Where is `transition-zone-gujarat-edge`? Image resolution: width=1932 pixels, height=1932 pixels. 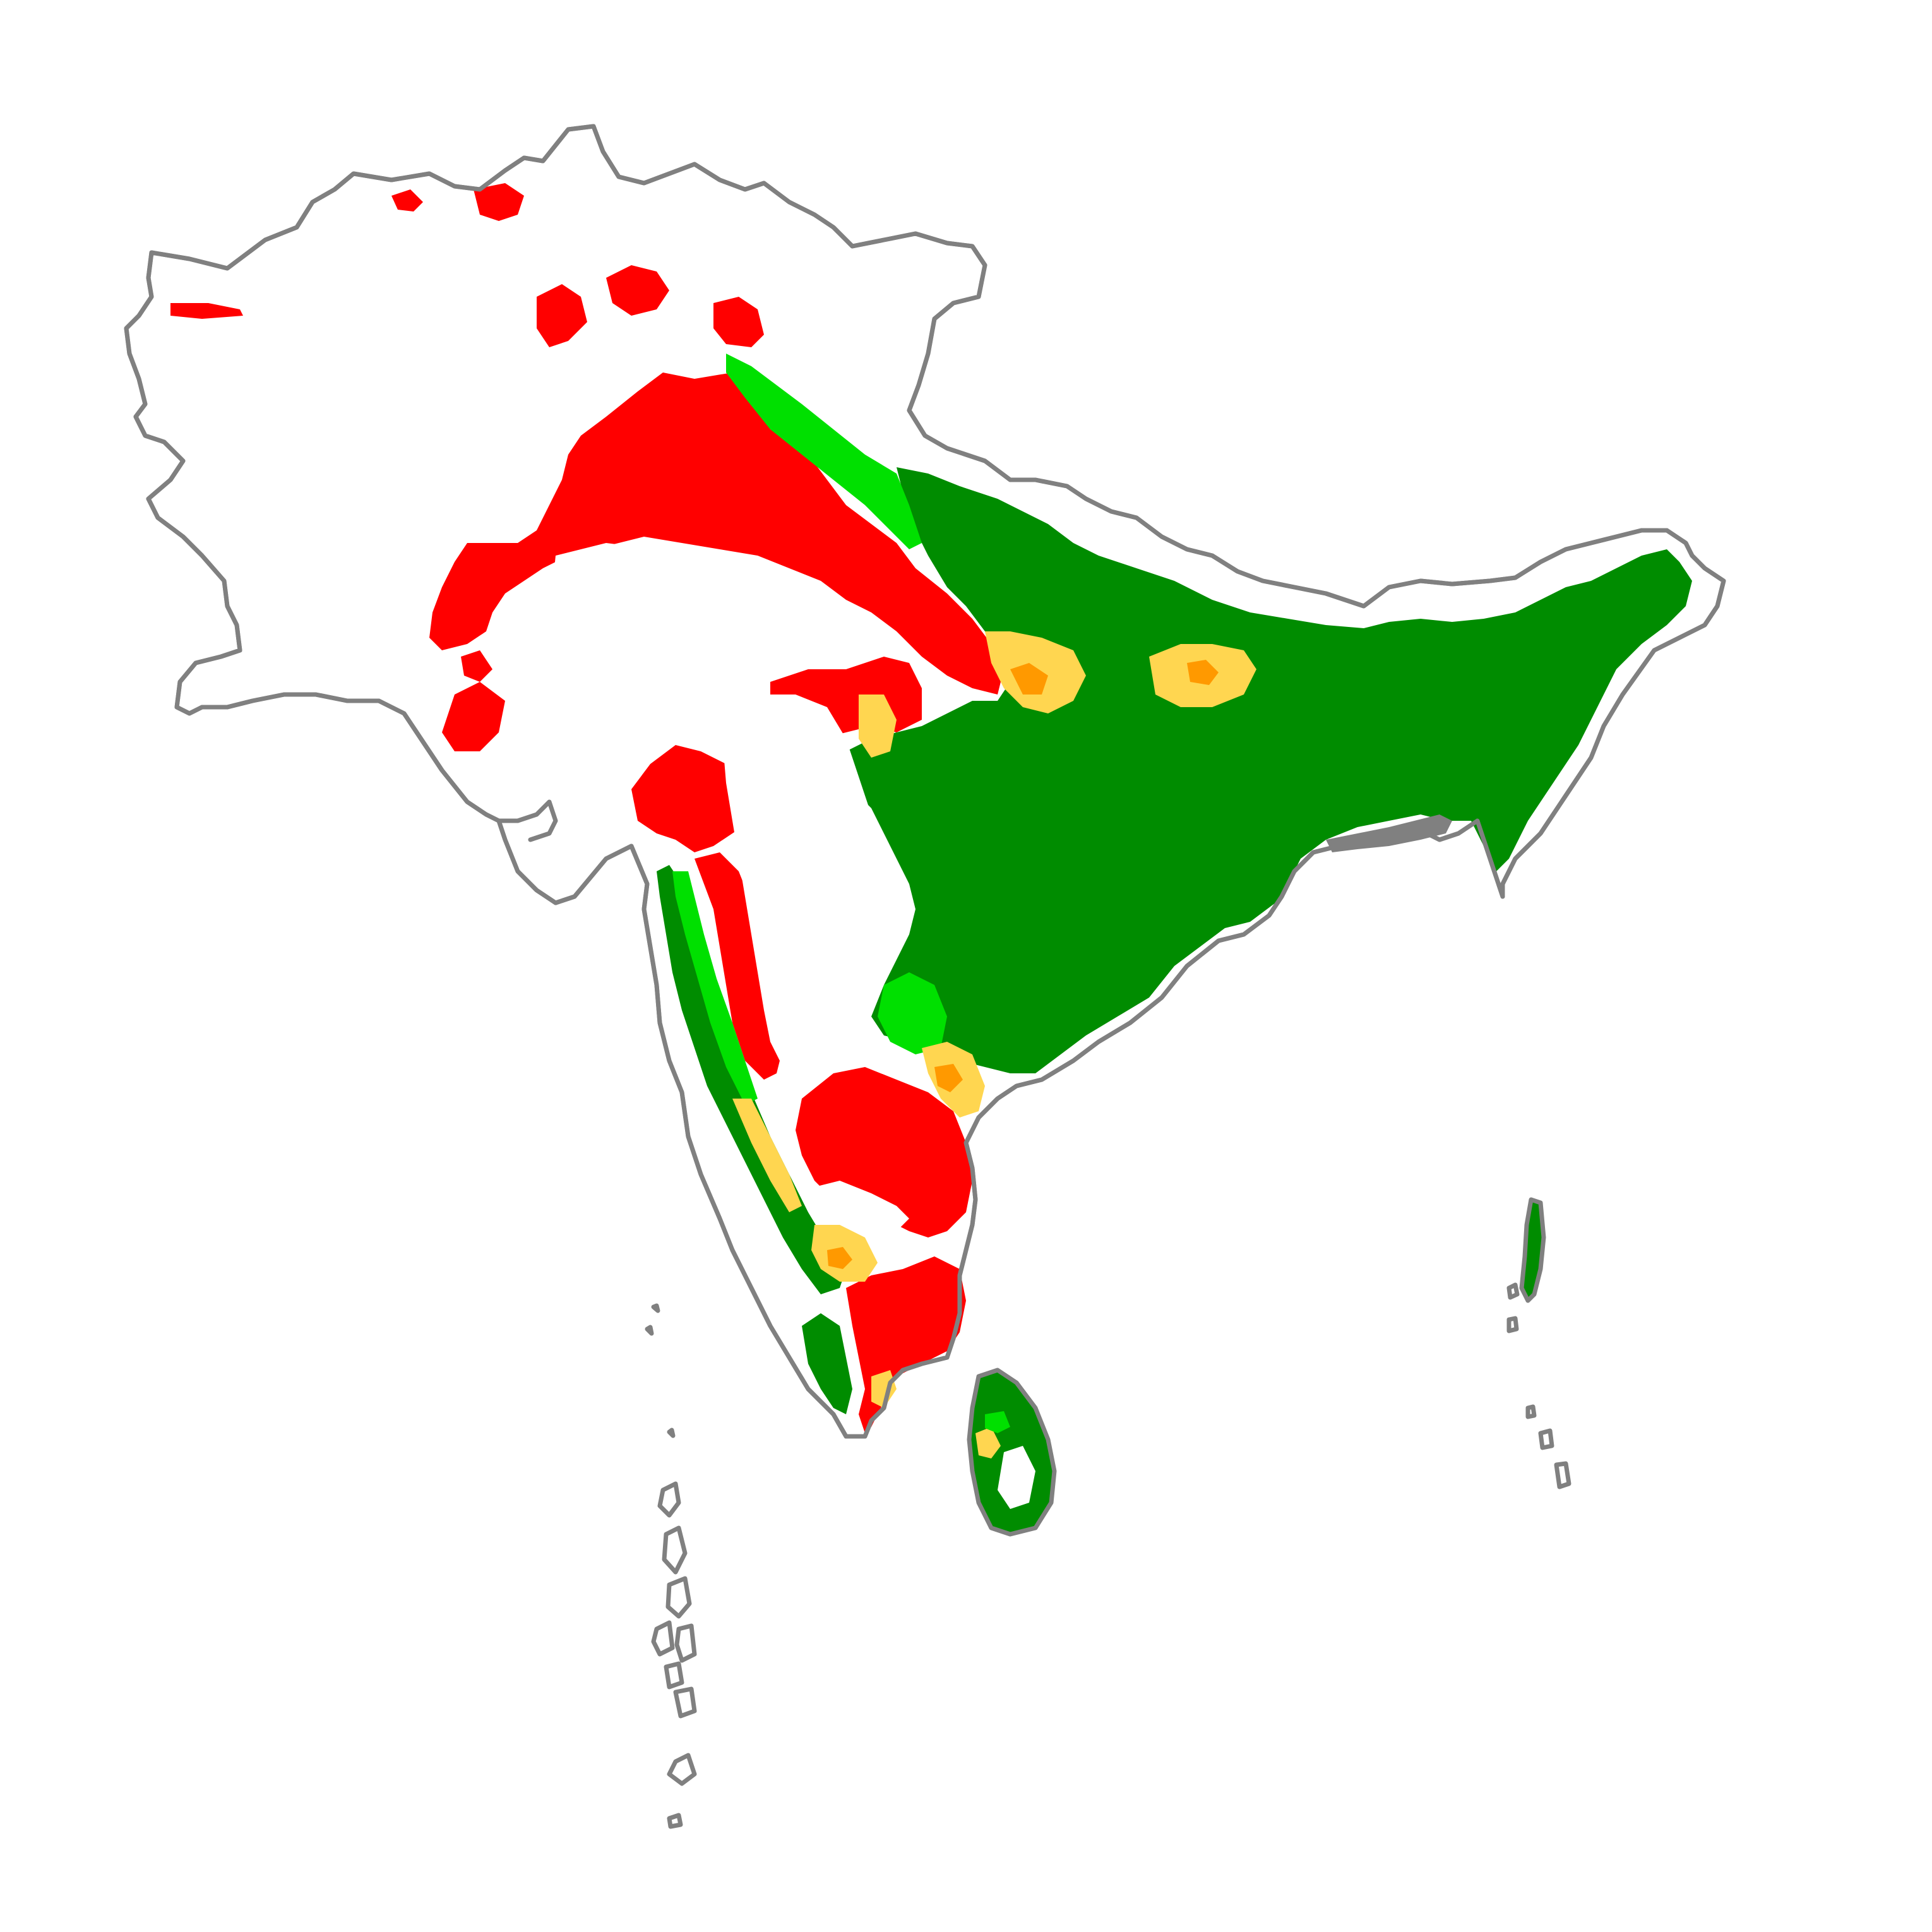
transition-zone-gujarat-edge is located at coordinates (878, 726).